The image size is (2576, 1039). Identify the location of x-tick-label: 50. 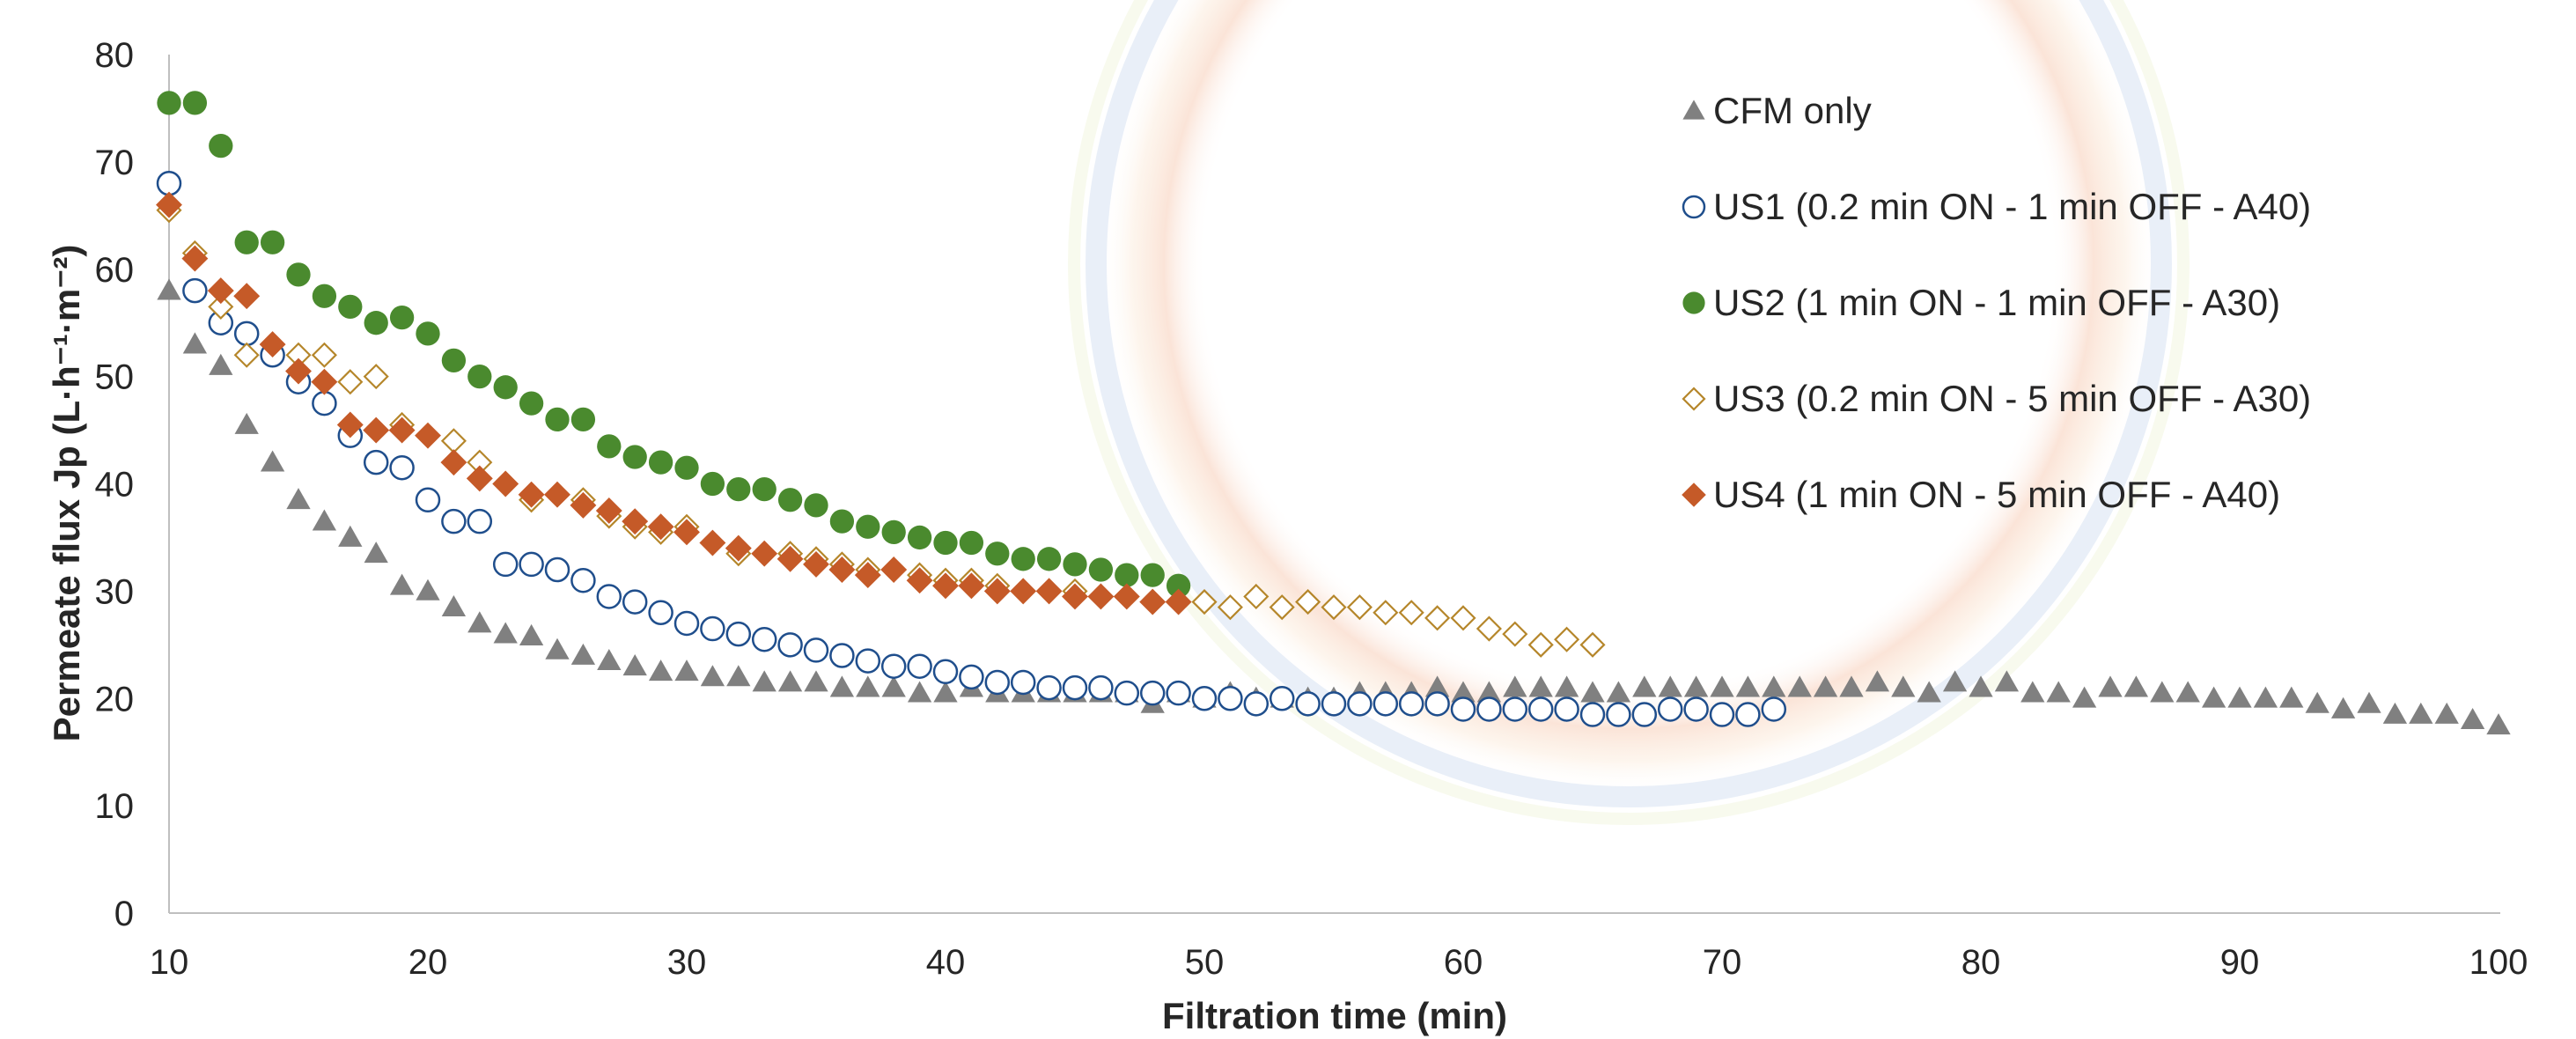
(1205, 963).